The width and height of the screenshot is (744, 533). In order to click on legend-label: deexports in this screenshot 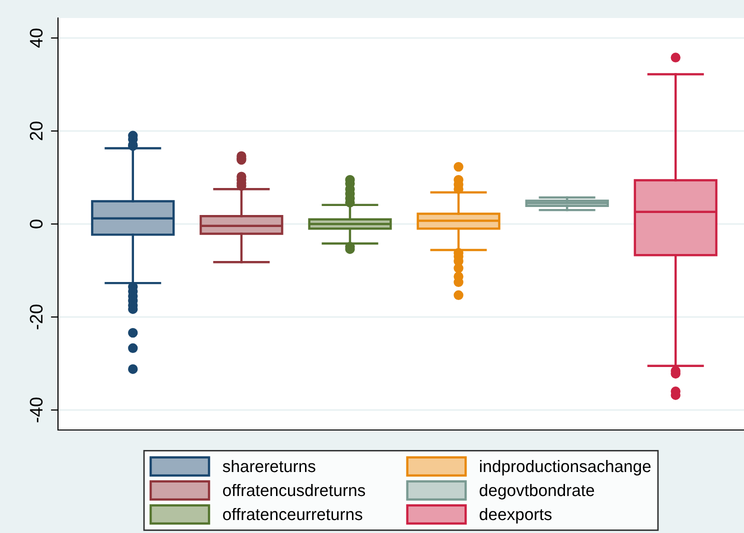, I will do `click(516, 516)`.